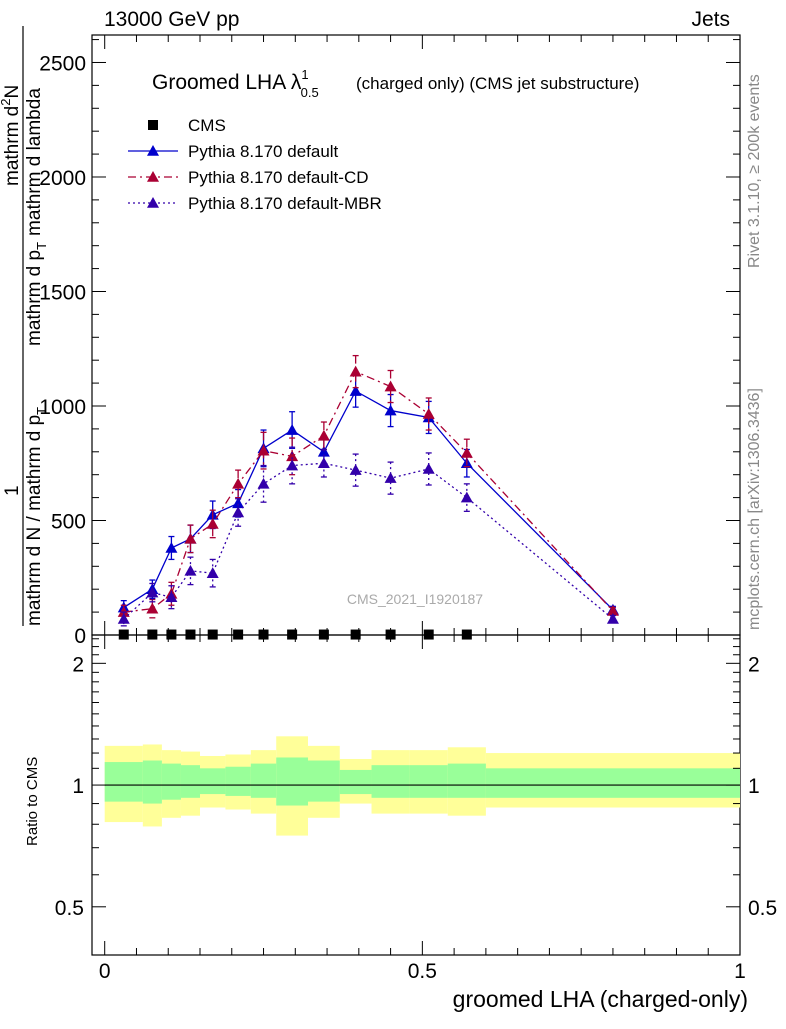  What do you see at coordinates (762, 908) in the screenshot?
I see `ratio-tick-label-right: 0.5` at bounding box center [762, 908].